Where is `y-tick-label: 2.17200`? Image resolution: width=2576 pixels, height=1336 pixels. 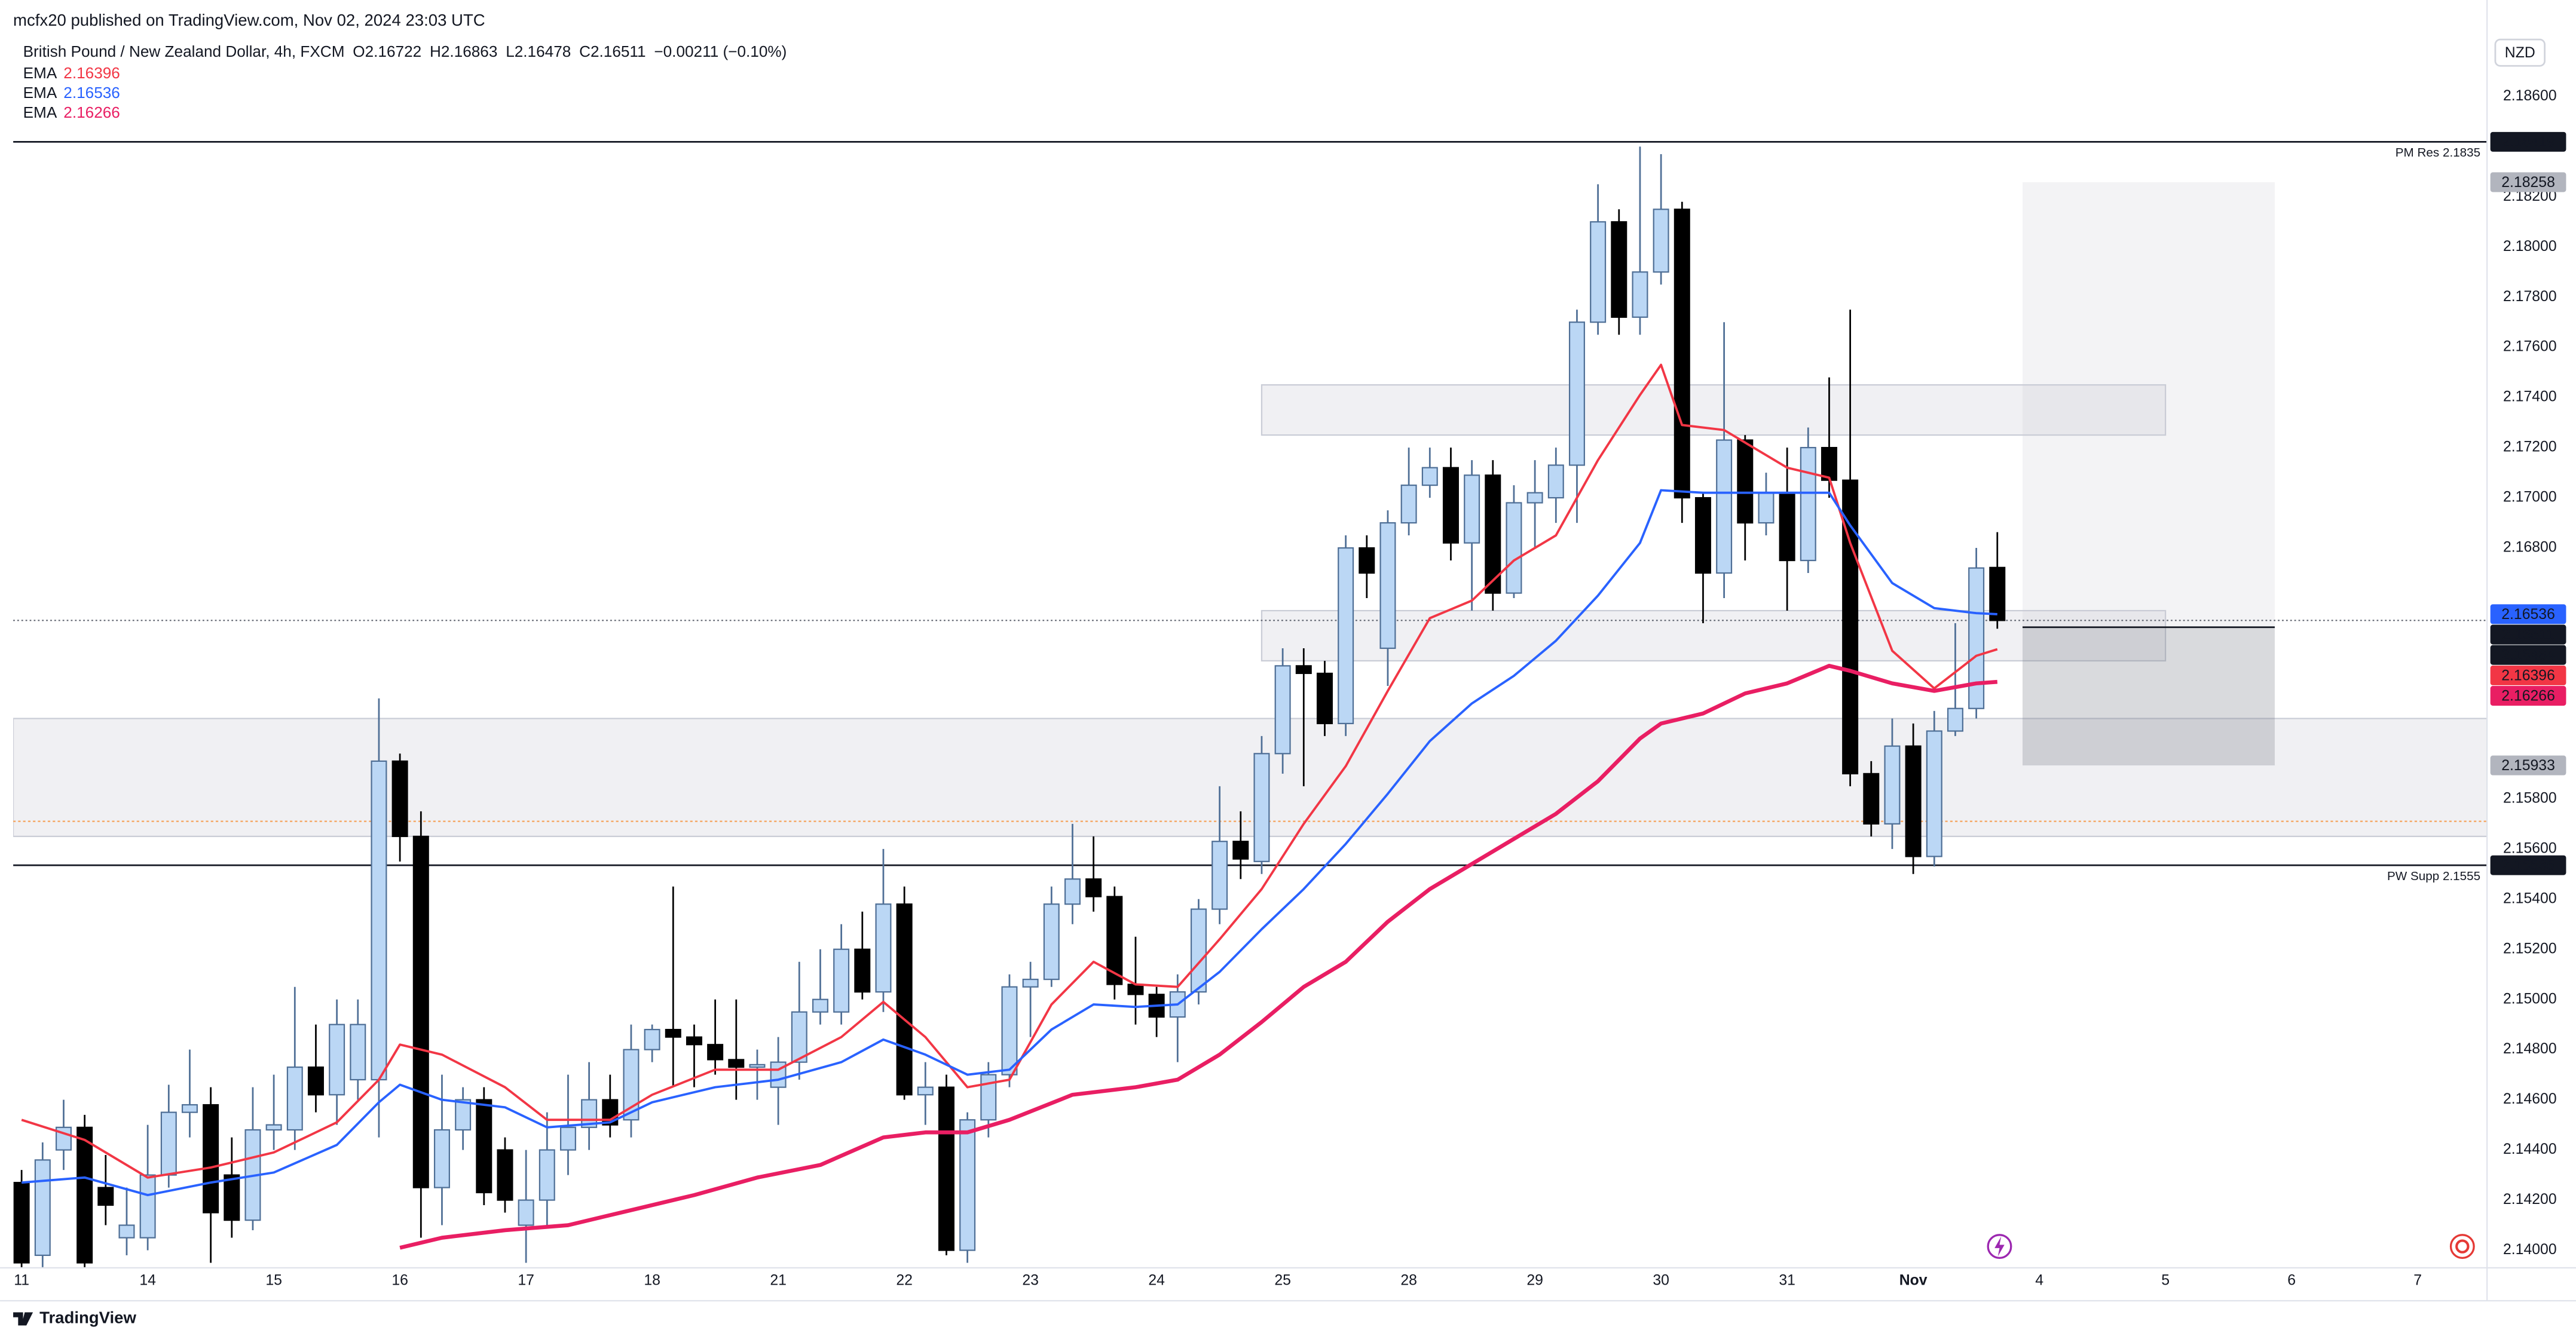
y-tick-label: 2.17200 is located at coordinates (2530, 447).